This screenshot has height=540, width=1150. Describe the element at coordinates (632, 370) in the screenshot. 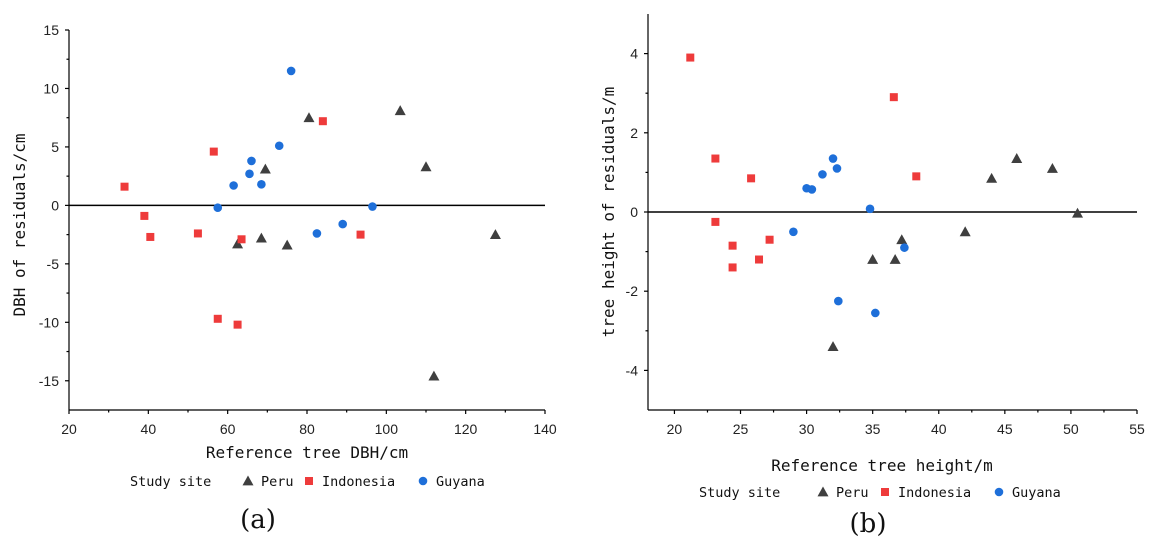

I see `y-tick-label: -4` at that location.